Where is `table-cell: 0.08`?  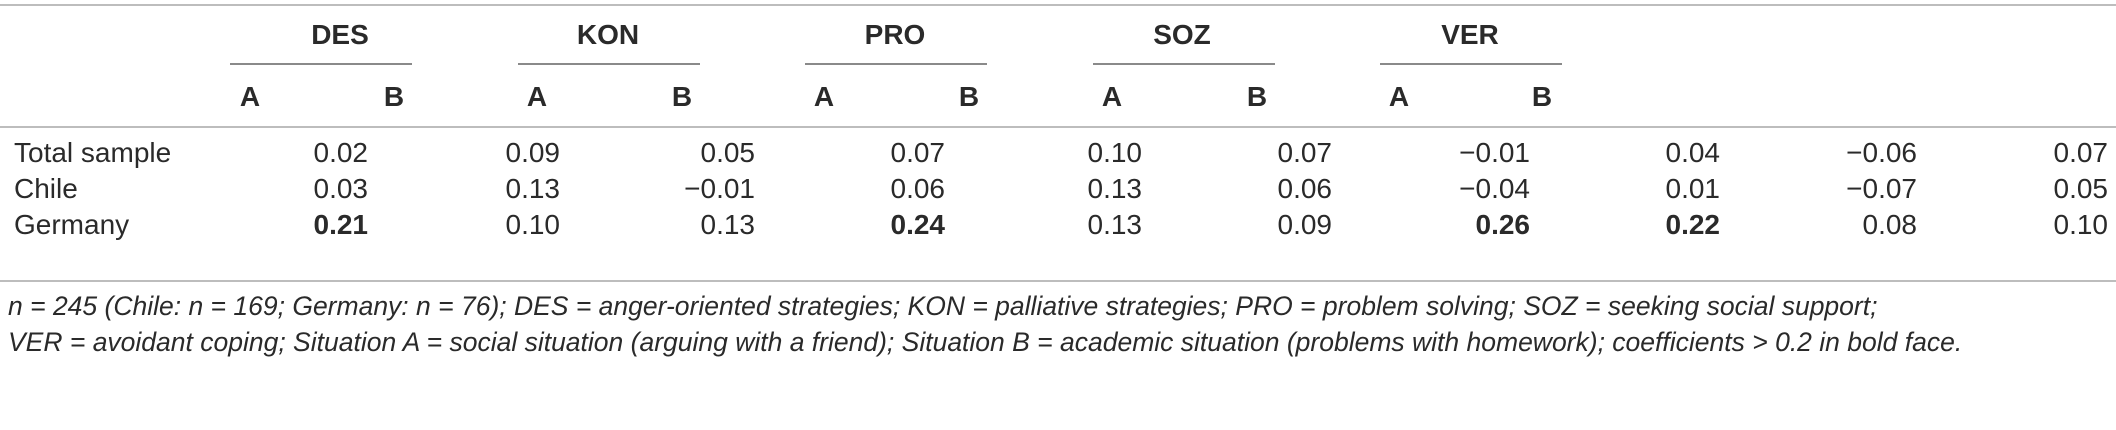 table-cell: 0.08 is located at coordinates (1890, 224).